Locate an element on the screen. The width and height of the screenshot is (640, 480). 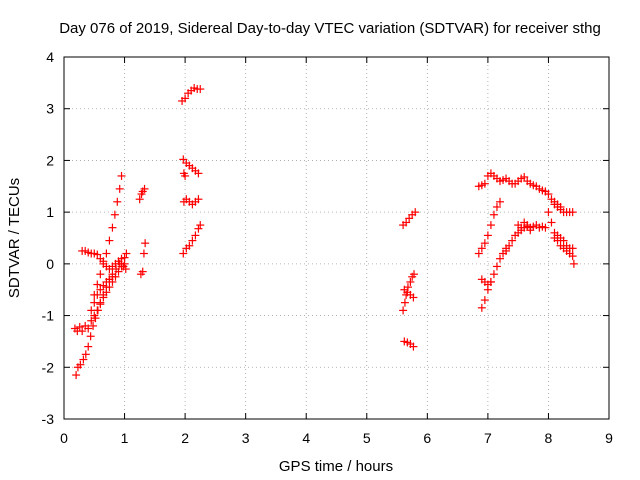
x-tick-label: 2 is located at coordinates (185, 438).